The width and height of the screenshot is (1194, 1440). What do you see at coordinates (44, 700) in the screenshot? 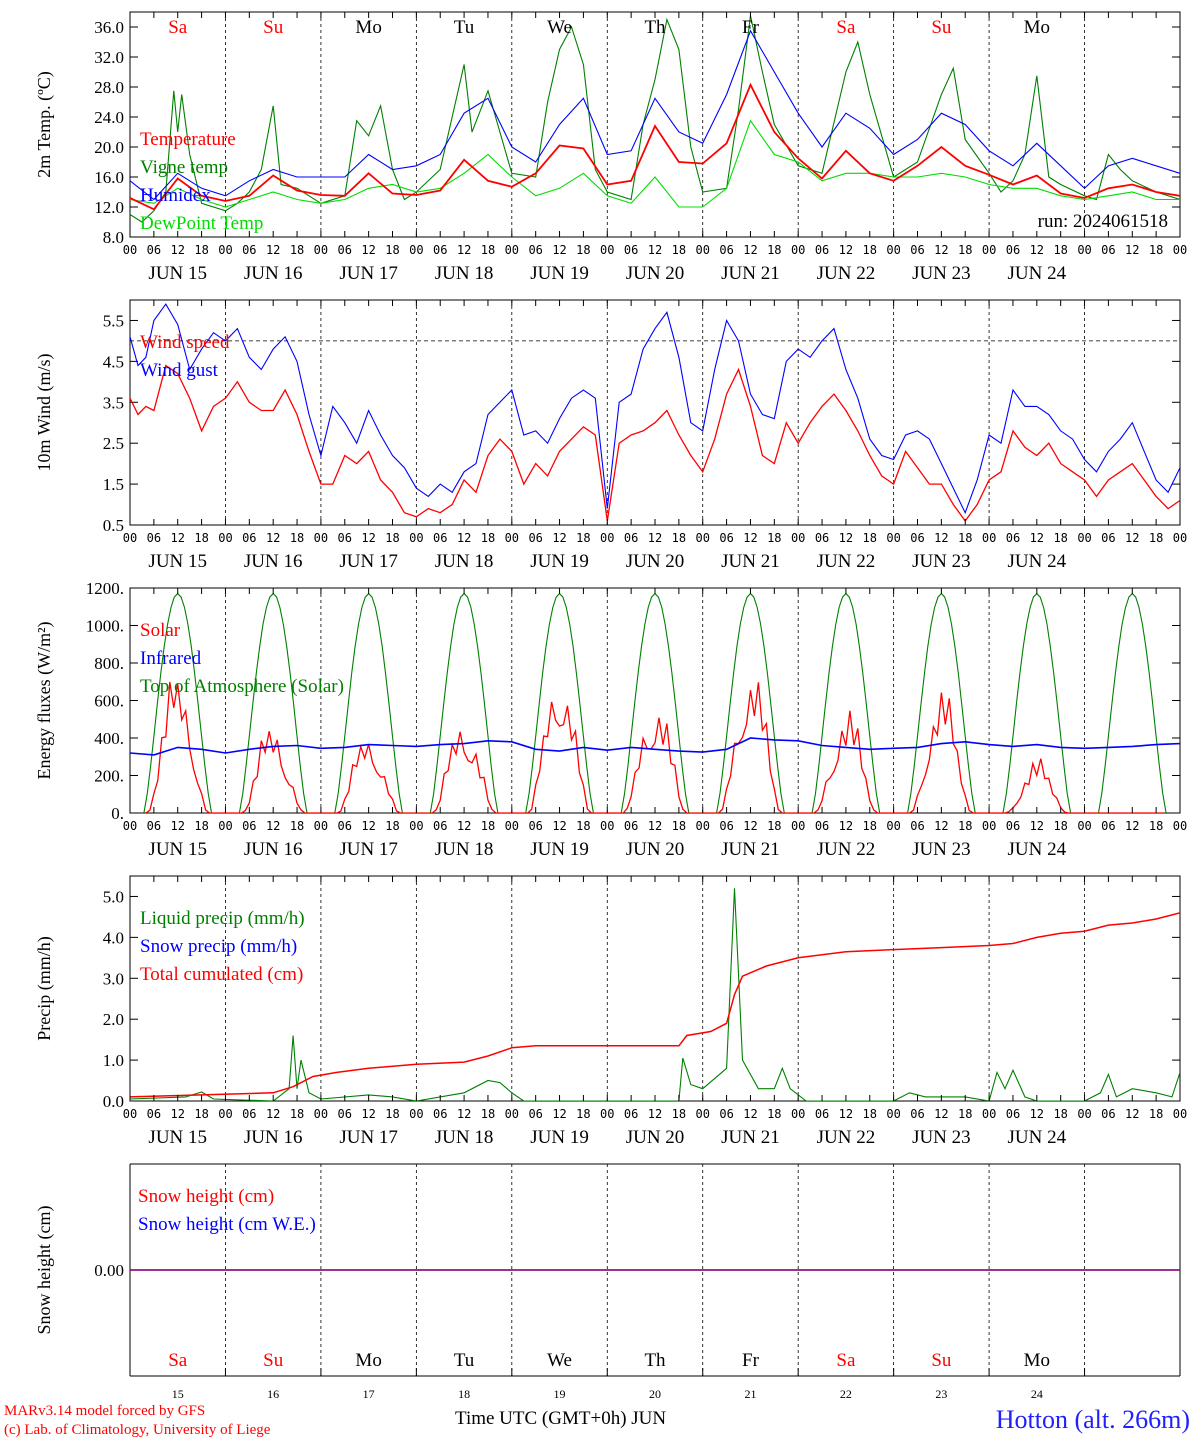
I see `y-axis-label: Energy fluxes (W/m²)` at bounding box center [44, 700].